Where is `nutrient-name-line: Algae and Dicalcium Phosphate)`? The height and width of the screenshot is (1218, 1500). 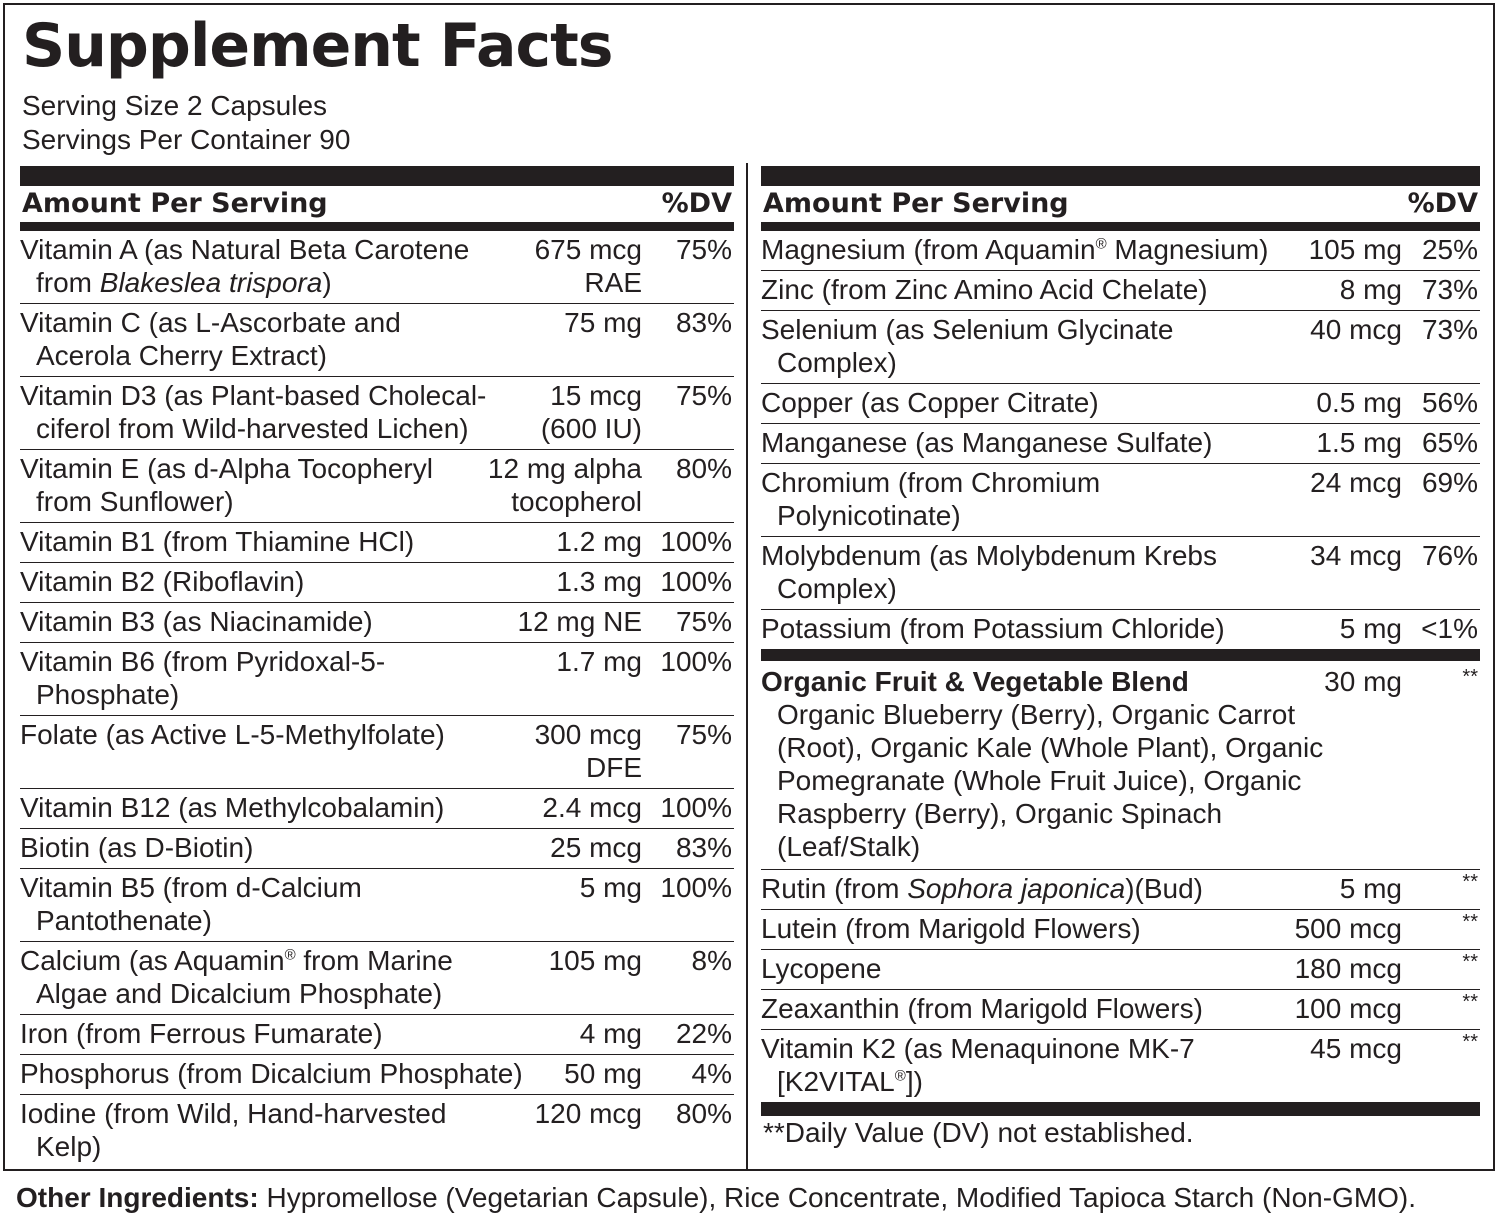
nutrient-name-line: Algae and Dicalcium Phosphate) is located at coordinates (239, 993).